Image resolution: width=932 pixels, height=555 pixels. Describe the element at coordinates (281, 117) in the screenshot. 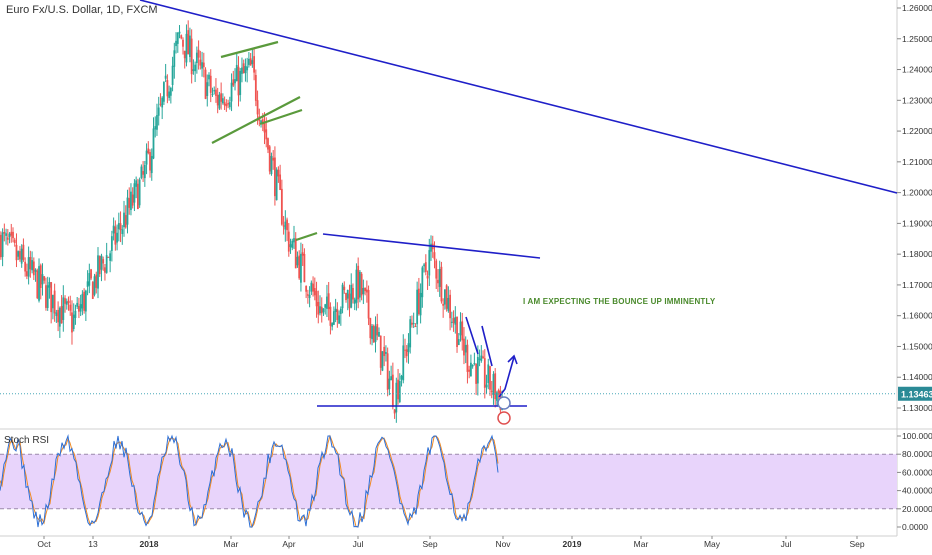

I see `green-trendline` at that location.